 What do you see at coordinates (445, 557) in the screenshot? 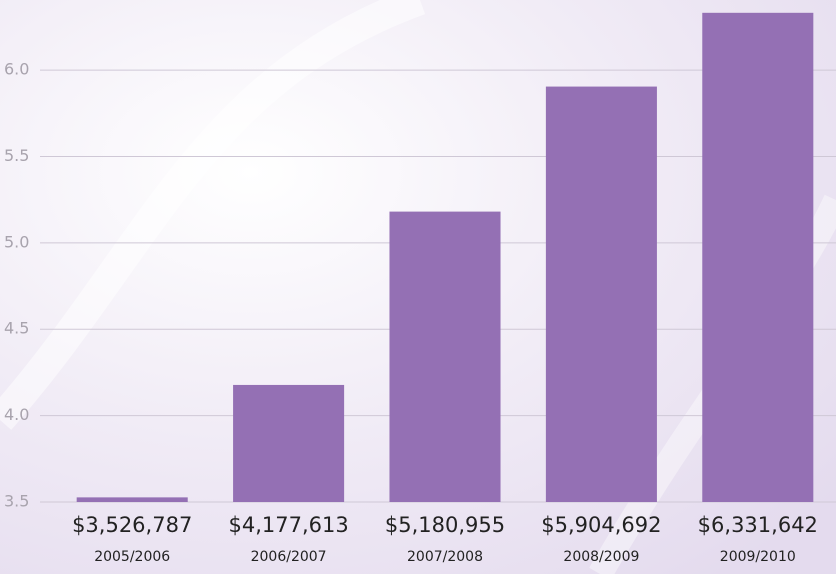
I see `x-tick-label: 2007/2008` at bounding box center [445, 557].